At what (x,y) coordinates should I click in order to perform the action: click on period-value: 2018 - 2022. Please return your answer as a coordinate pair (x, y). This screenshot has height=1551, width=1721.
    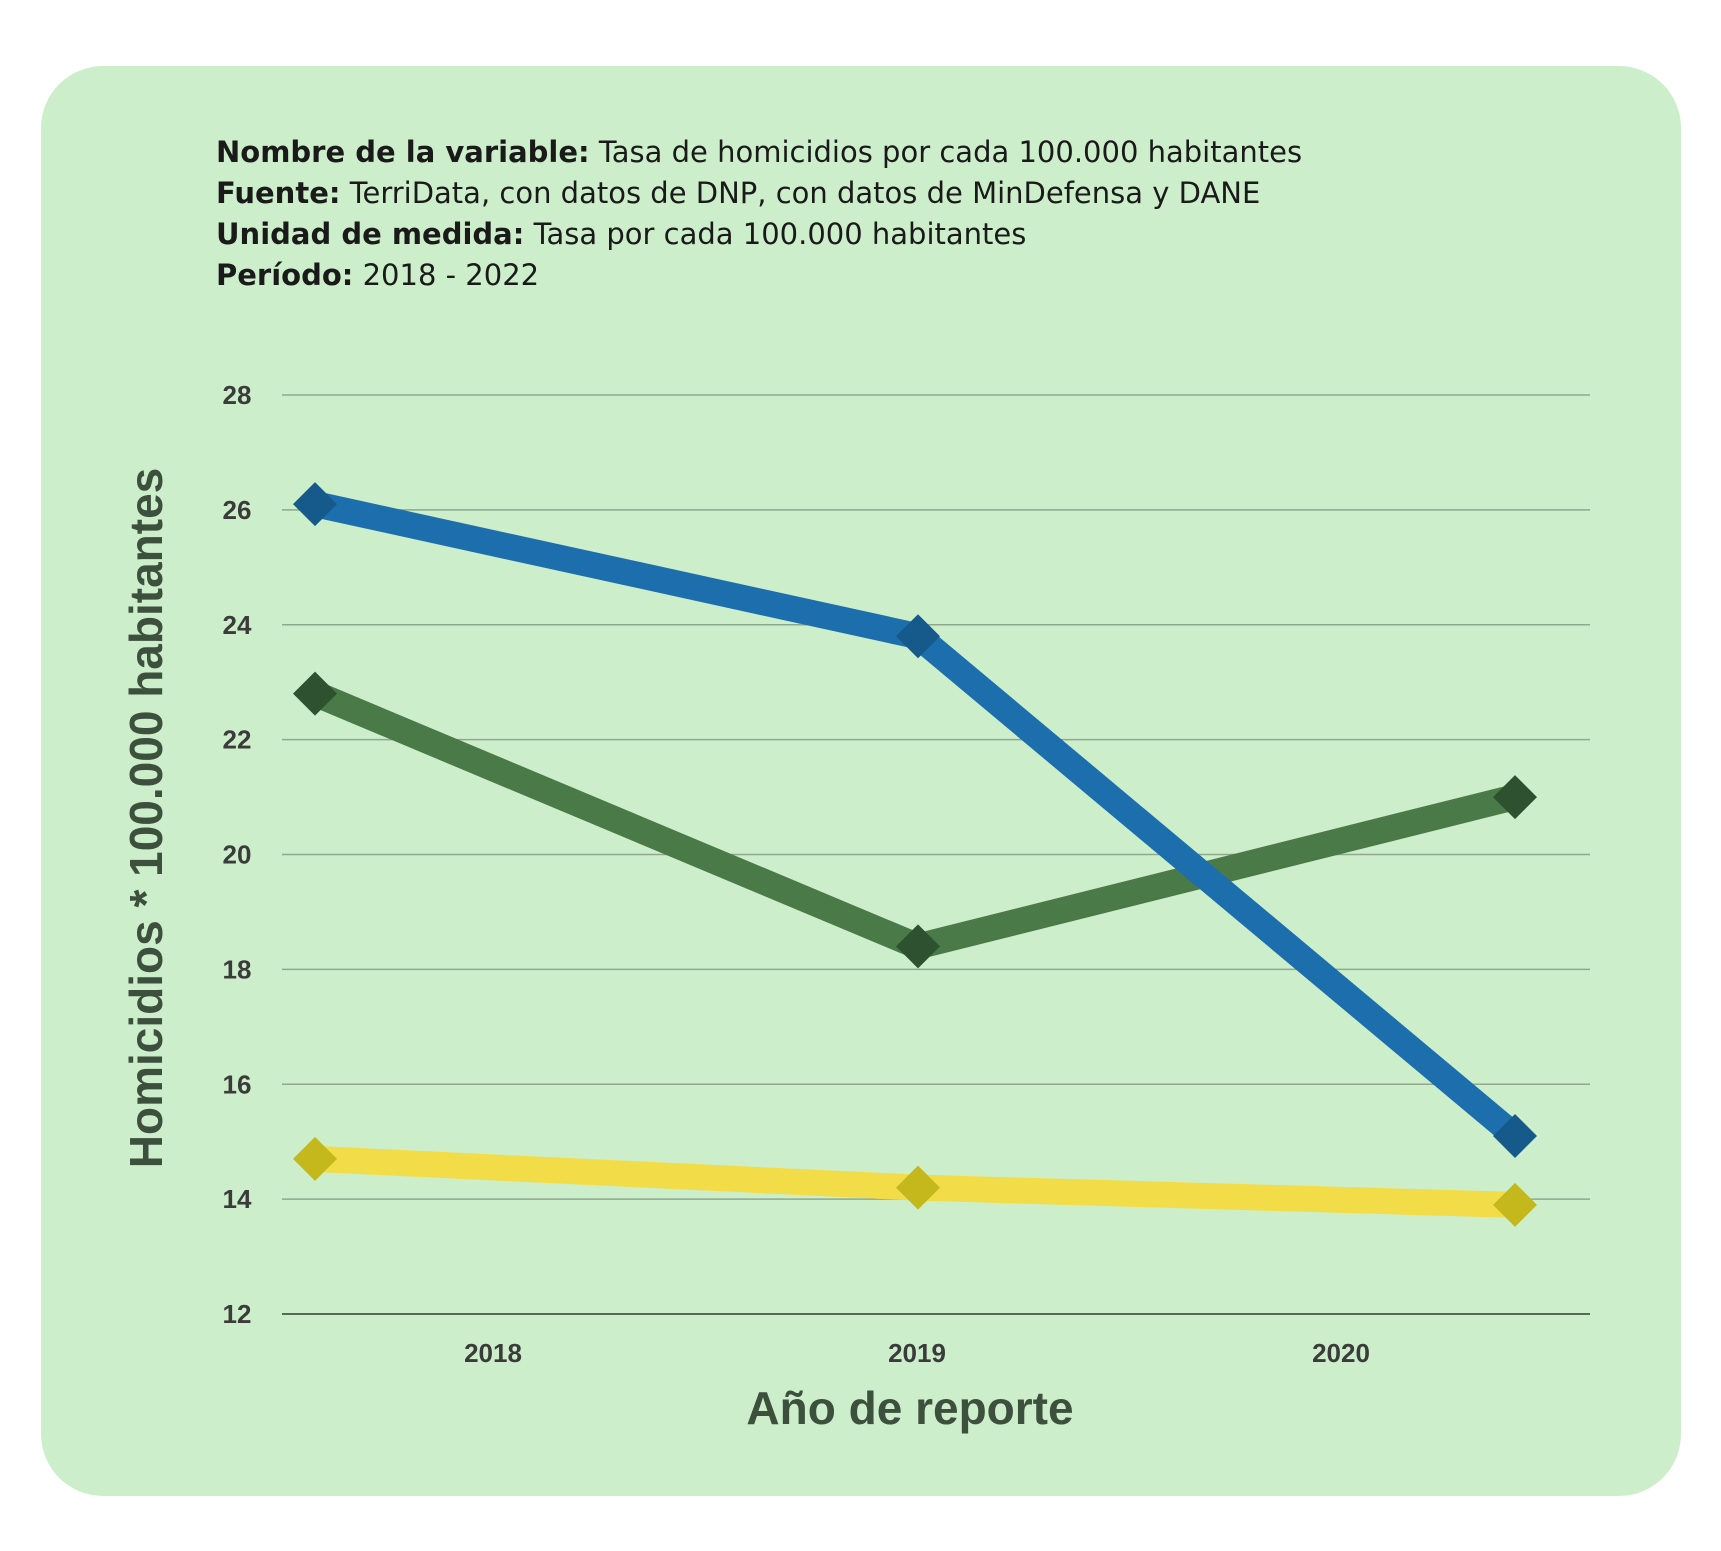
    Looking at the image, I should click on (451, 275).